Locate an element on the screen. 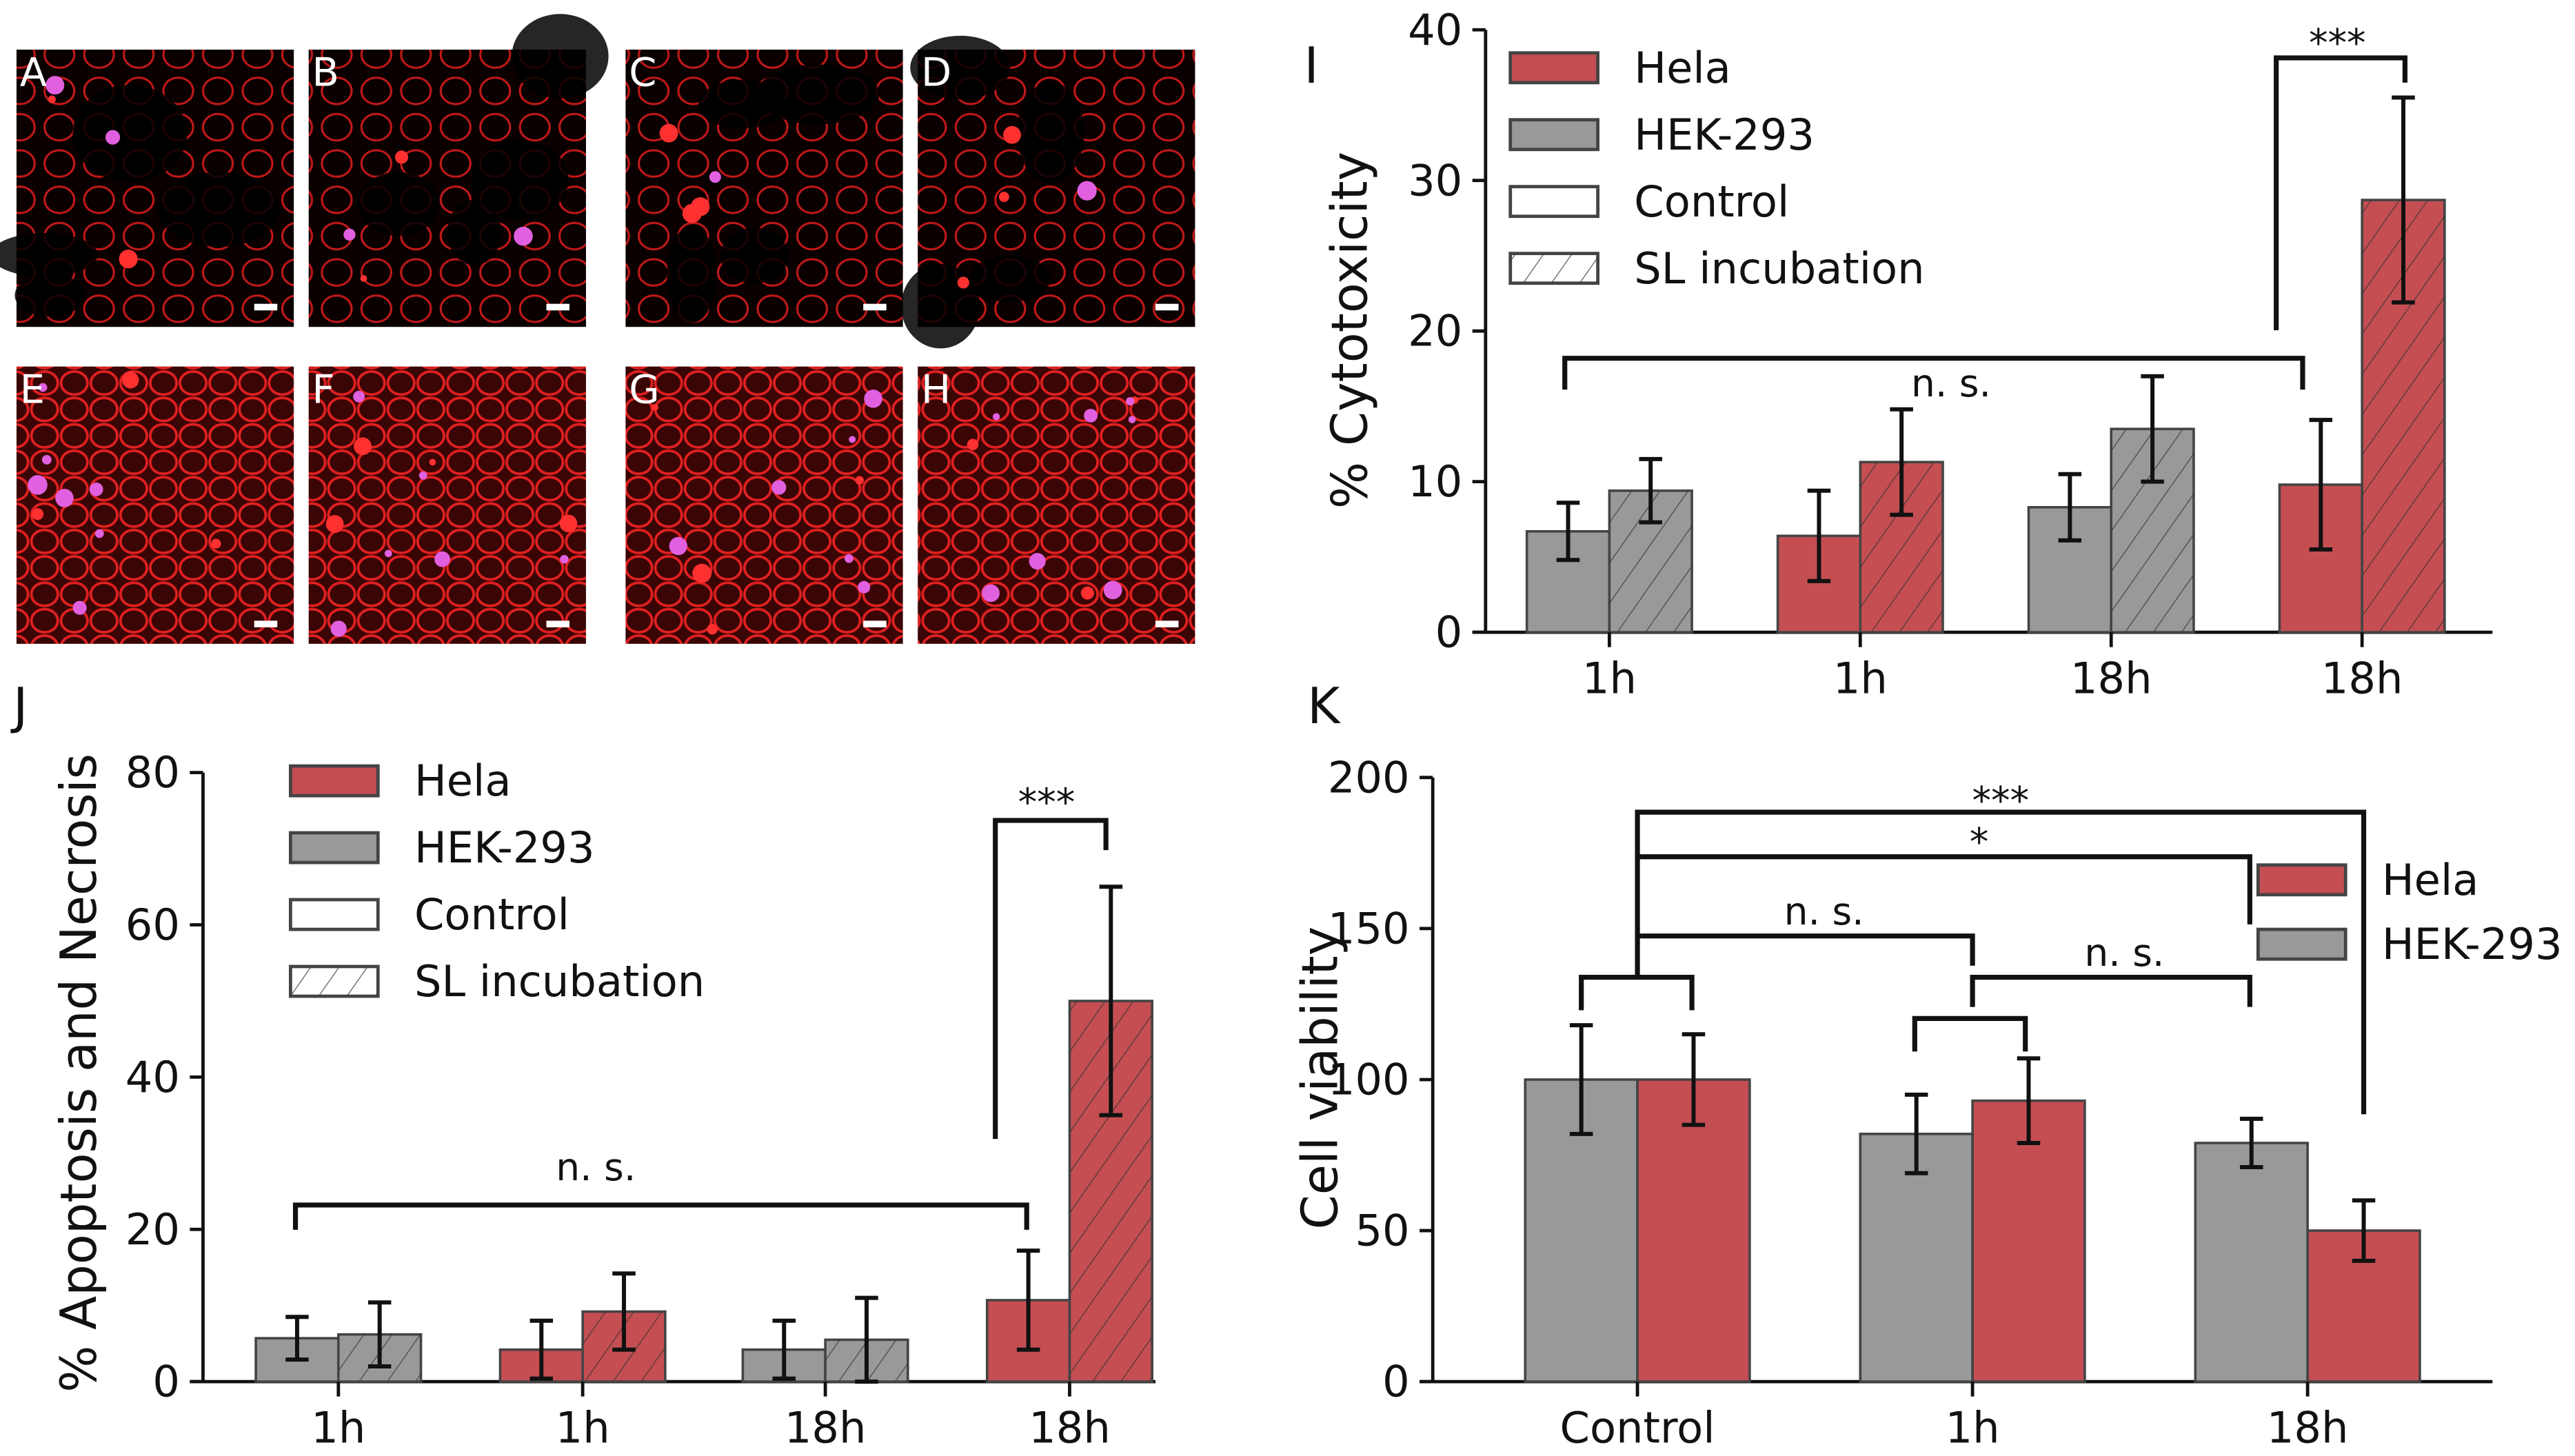  legend-label: SL incubation is located at coordinates (559, 982).